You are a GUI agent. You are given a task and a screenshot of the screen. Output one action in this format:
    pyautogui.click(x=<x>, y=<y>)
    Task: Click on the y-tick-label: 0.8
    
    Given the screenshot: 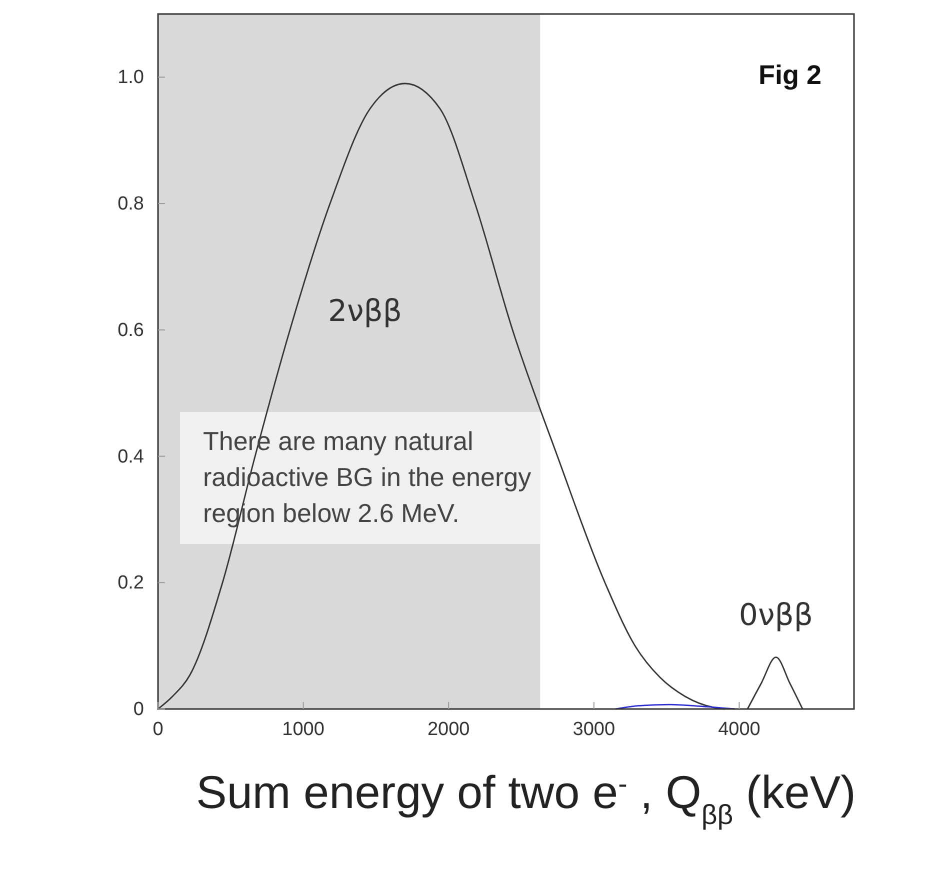 What is the action you would take?
    pyautogui.click(x=131, y=204)
    